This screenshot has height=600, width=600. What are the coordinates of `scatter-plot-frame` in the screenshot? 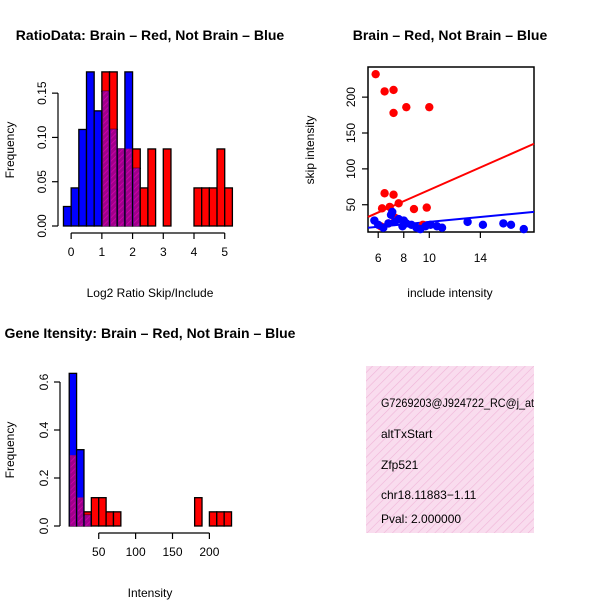 It's located at (451, 149).